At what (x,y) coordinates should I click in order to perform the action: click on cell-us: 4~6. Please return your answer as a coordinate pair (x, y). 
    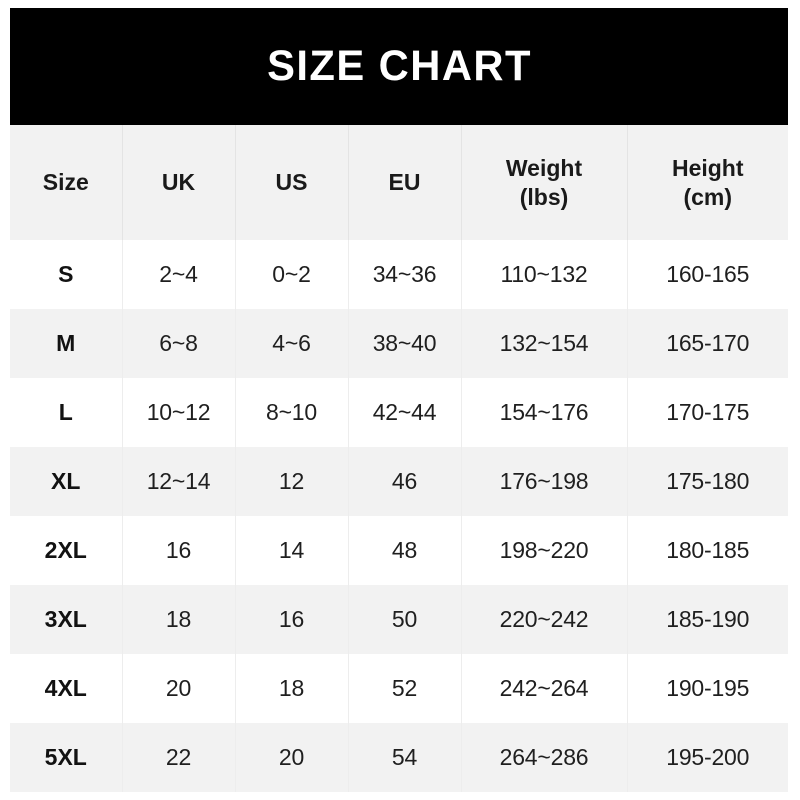
    Looking at the image, I should click on (292, 343).